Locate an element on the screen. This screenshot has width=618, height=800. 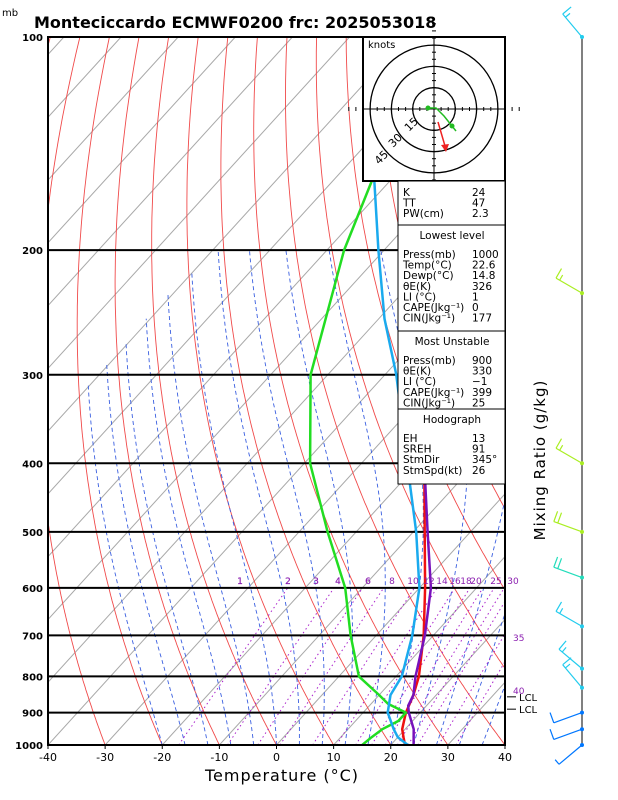
index-label: θE(K) is located at coordinates (417, 372).